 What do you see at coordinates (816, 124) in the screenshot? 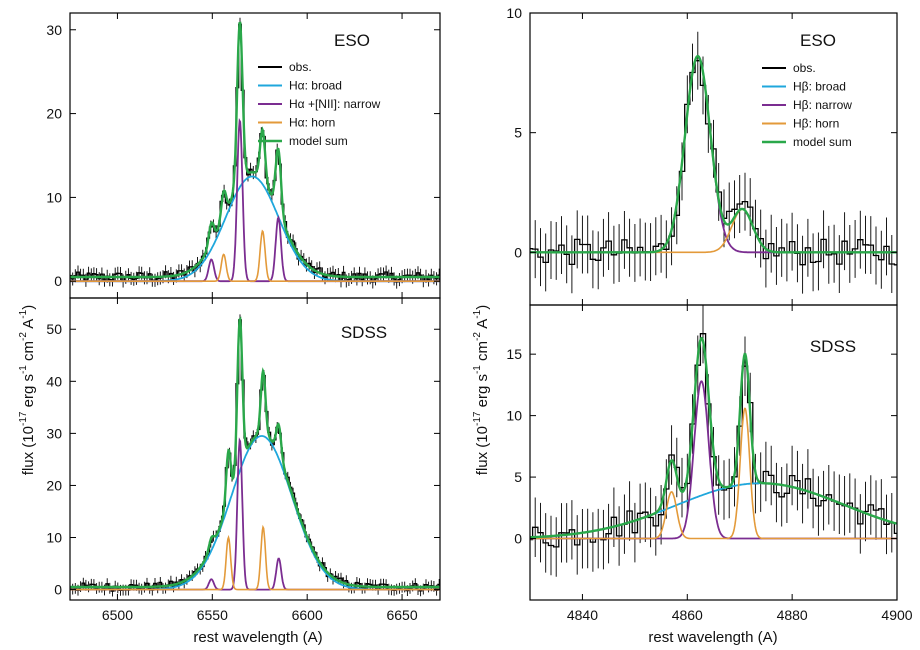
I see `legend-entry: Hβ: horn` at bounding box center [816, 124].